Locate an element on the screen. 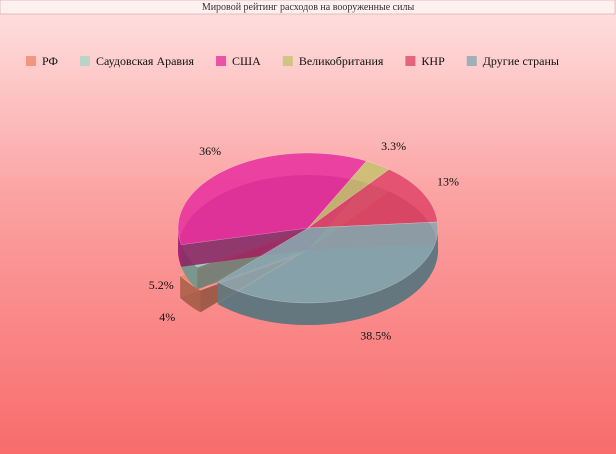 The width and height of the screenshot is (616, 454). legend-label: РФ is located at coordinates (50, 61).